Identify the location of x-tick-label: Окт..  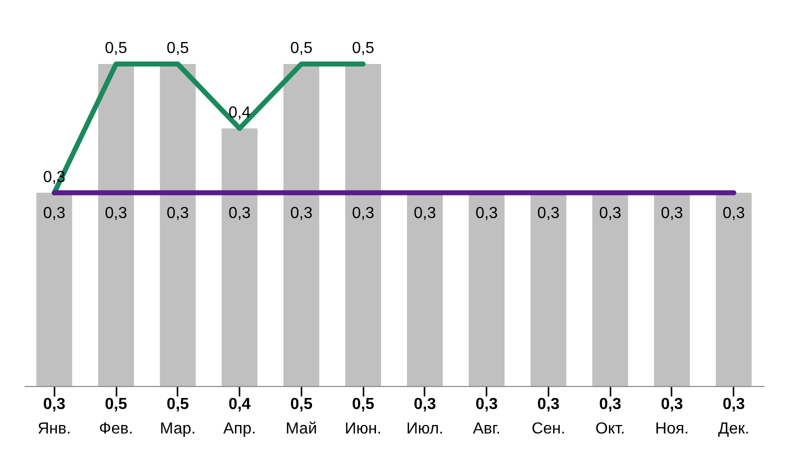
(610, 429).